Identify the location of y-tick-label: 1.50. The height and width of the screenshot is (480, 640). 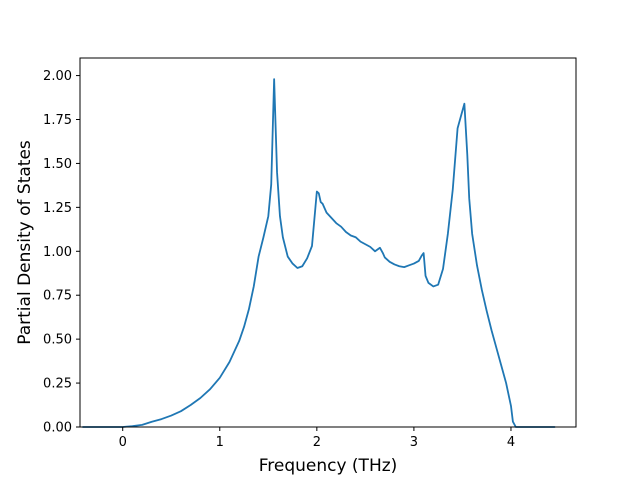
(57, 164).